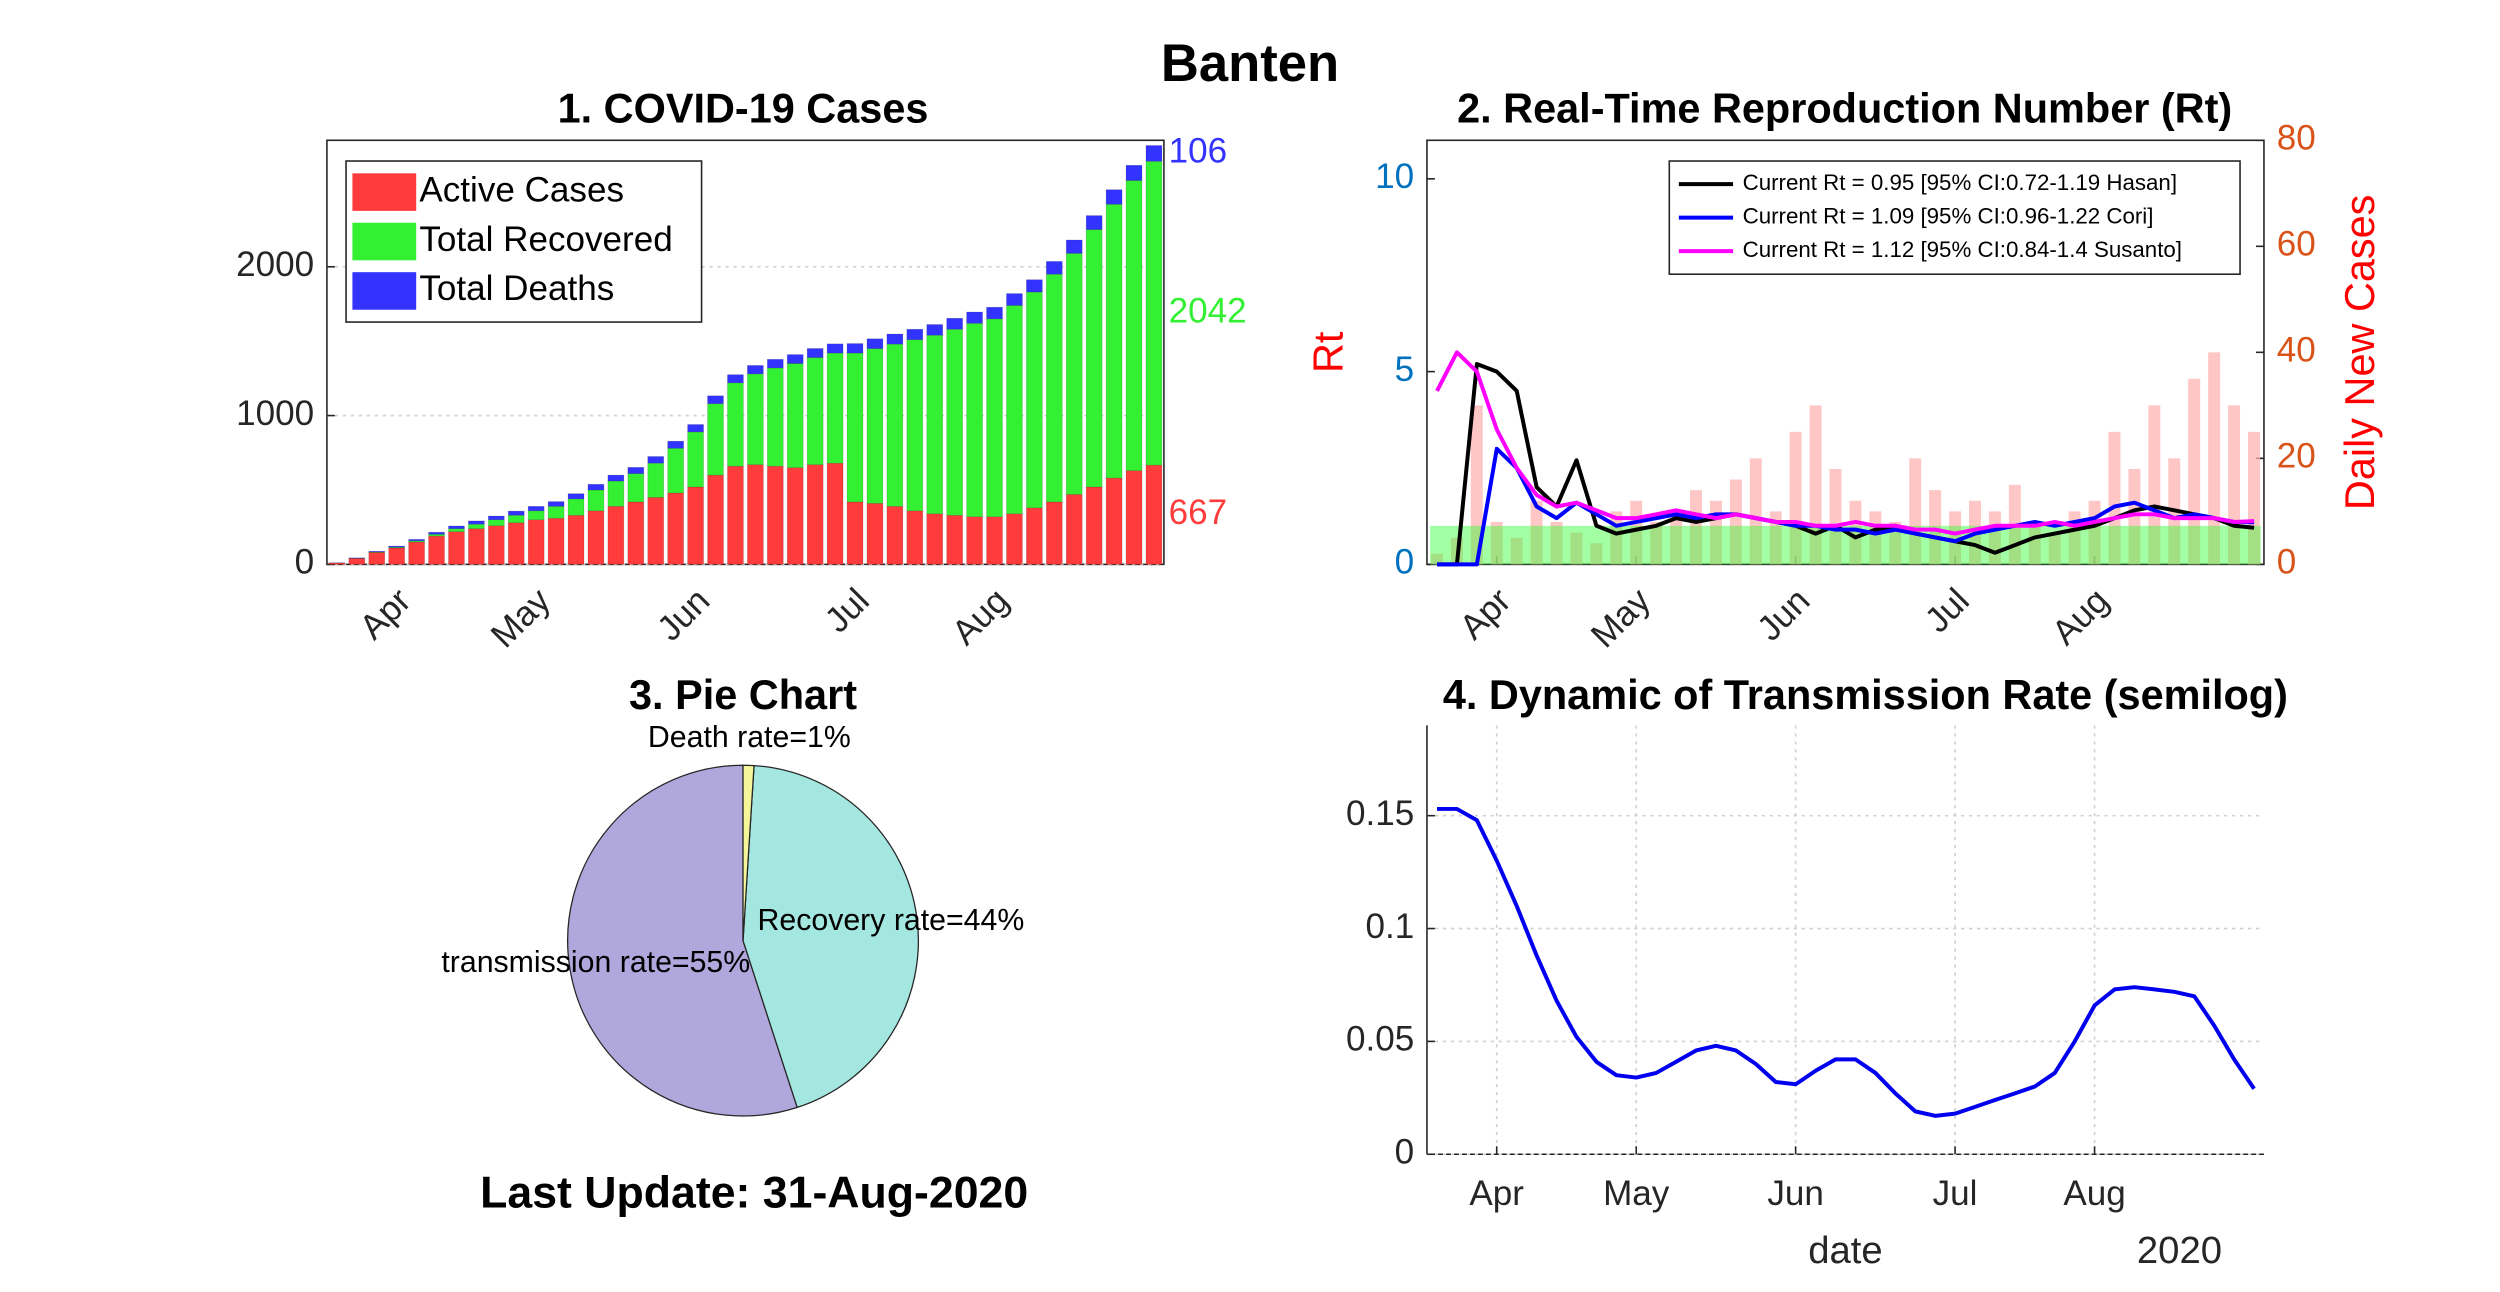 The height and width of the screenshot is (1292, 2500). I want to click on footer: Last Update: 31-Aug-2020, so click(754, 1193).